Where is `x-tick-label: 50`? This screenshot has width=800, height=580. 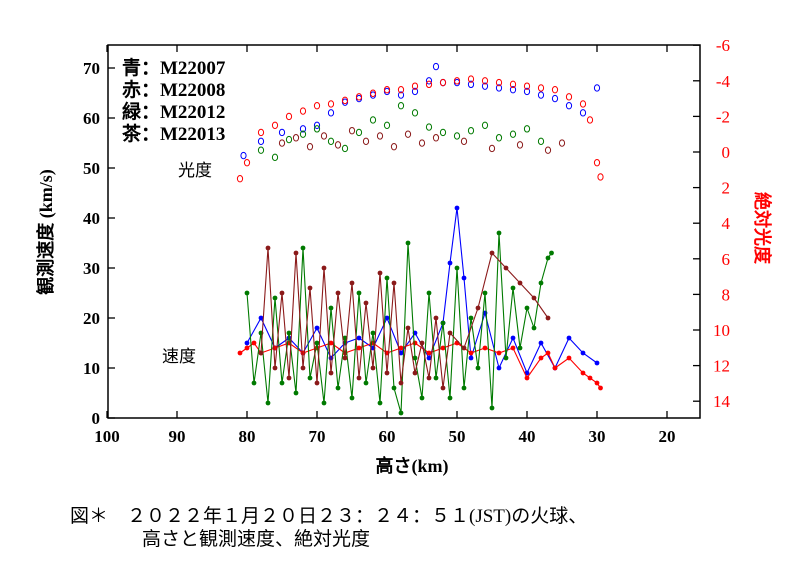 x-tick-label: 50 is located at coordinates (457, 436).